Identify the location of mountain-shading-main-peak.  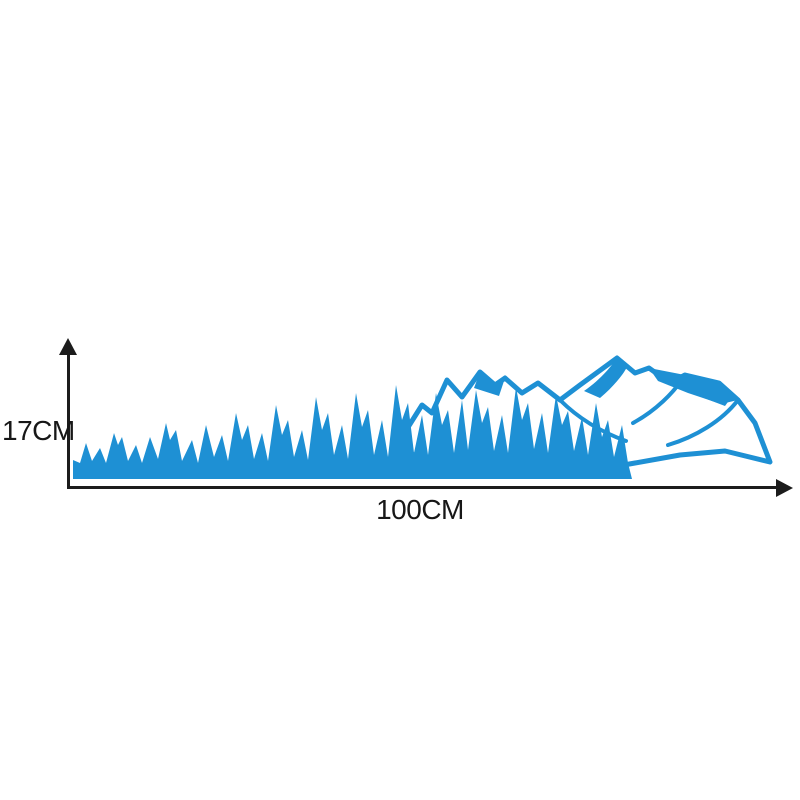
(605, 378).